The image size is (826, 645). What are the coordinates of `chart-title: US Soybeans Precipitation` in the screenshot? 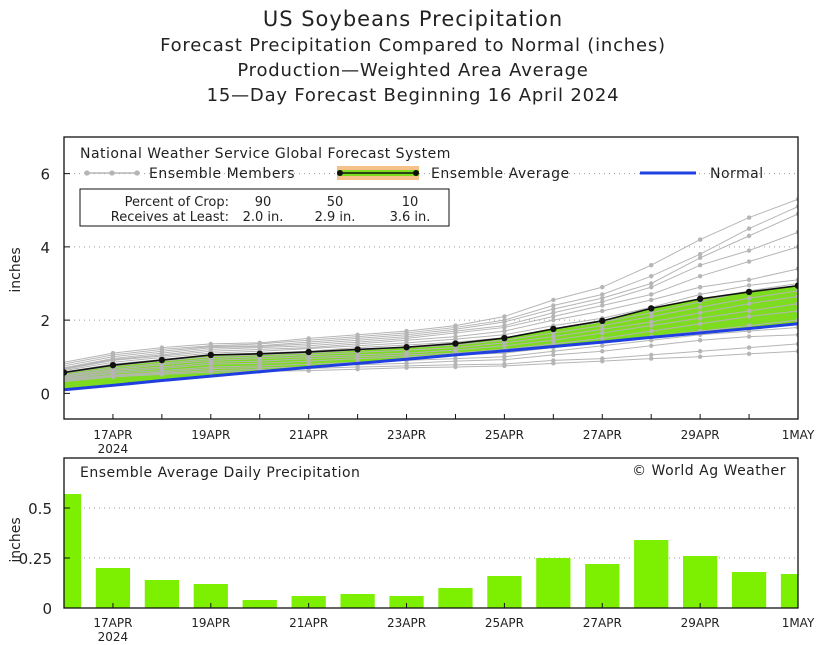 It's located at (413, 19).